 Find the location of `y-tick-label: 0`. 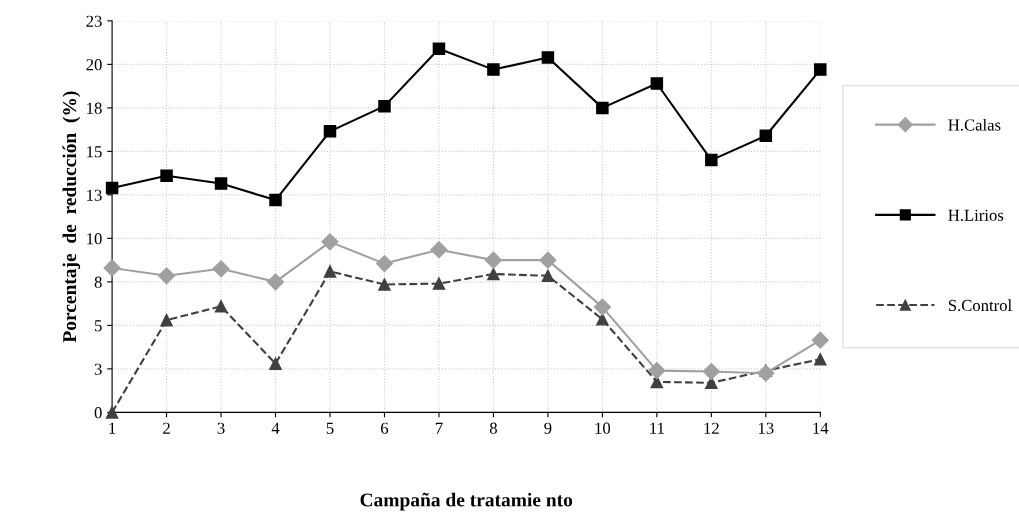

y-tick-label: 0 is located at coordinates (98, 413).